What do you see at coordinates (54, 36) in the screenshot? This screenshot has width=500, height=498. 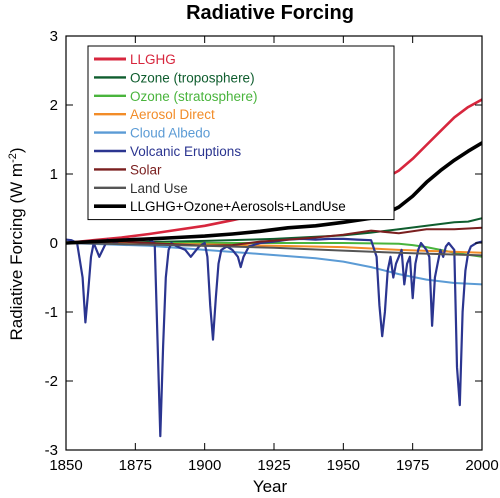 I see `y-tick-label: 3` at bounding box center [54, 36].